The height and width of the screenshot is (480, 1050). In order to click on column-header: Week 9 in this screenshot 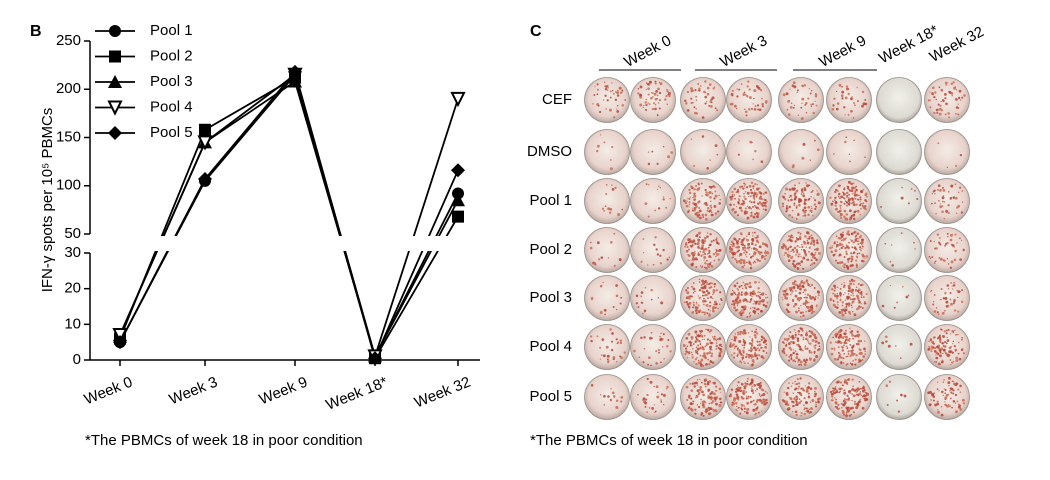, I will do `click(842, 51)`.